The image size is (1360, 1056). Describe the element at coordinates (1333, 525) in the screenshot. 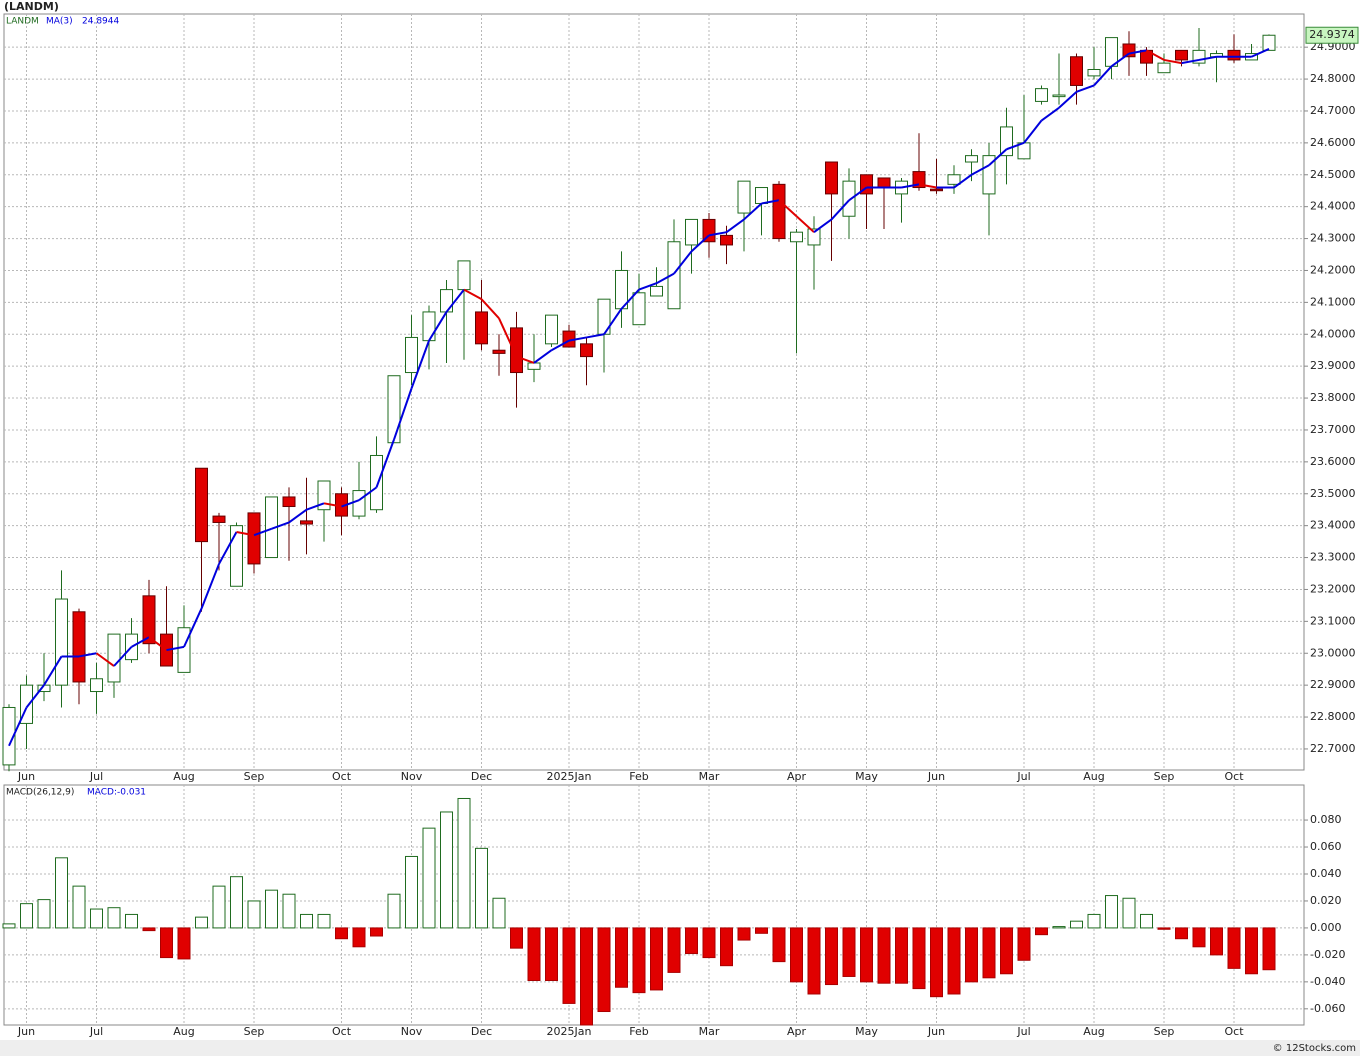

I see `y-tick-label: 23.4000` at that location.